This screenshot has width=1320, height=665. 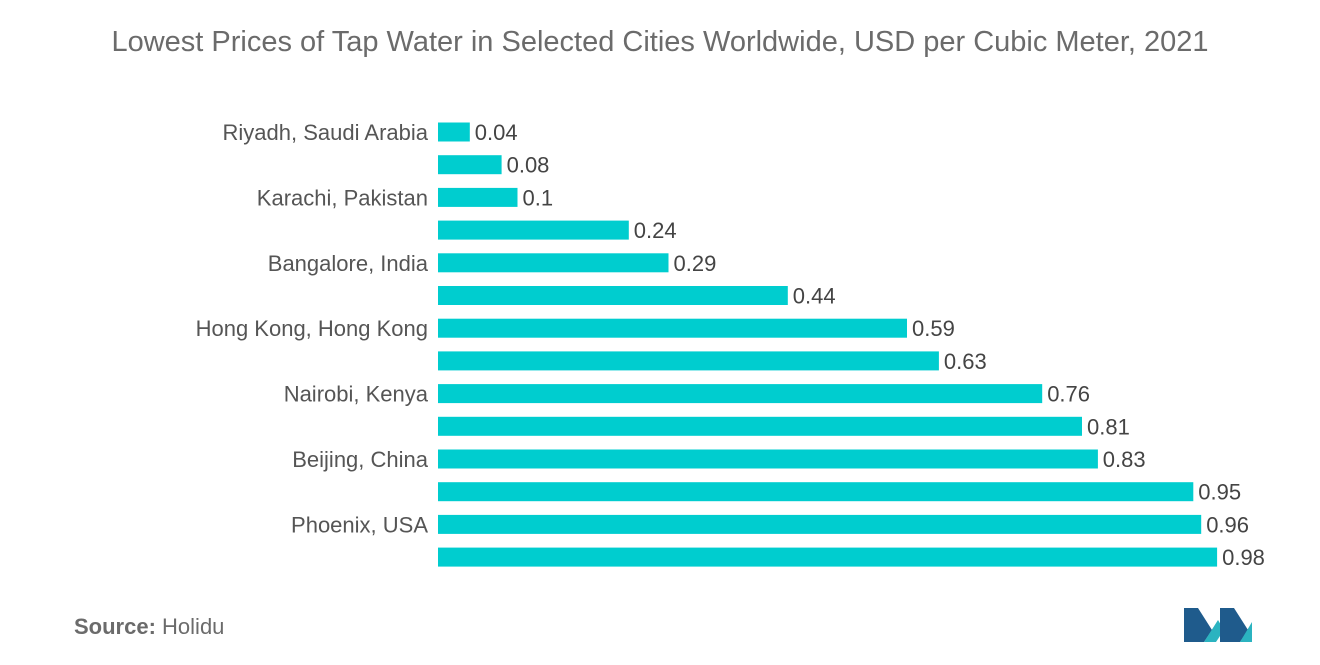 What do you see at coordinates (1218, 625) in the screenshot?
I see `brand-logo-icon` at bounding box center [1218, 625].